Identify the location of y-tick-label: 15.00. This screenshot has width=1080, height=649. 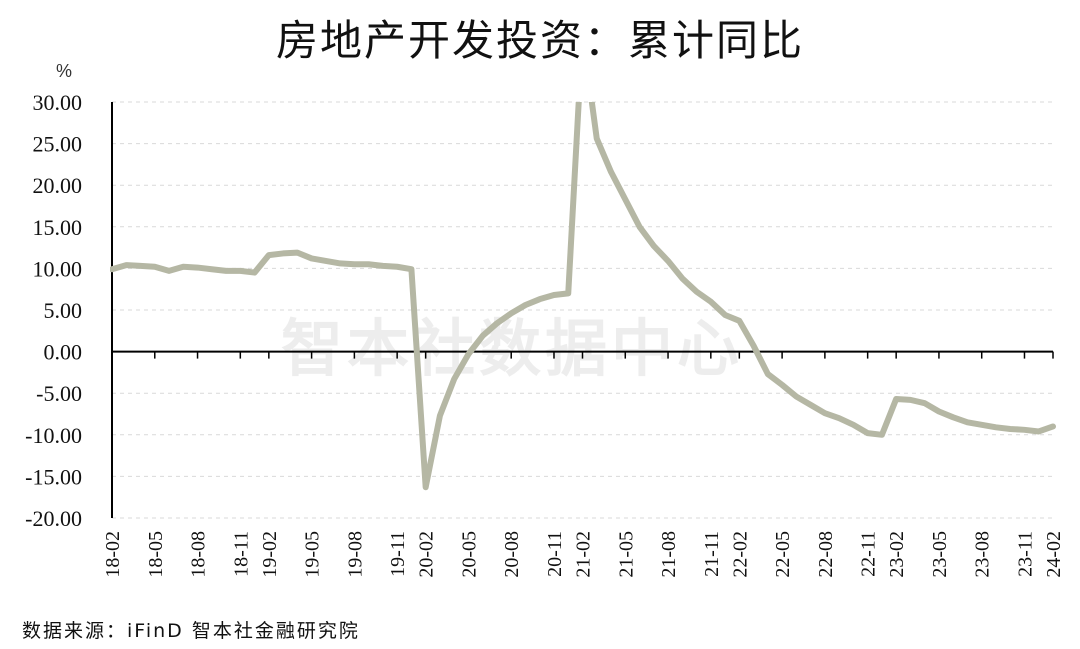
(58, 227).